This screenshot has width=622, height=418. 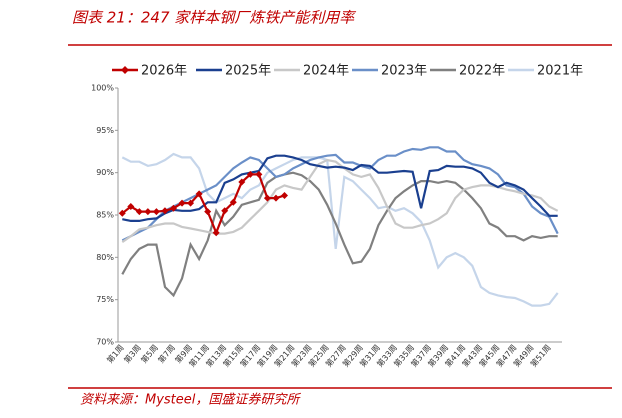 I want to click on y-tick-label: 95%, so click(x=105, y=130).